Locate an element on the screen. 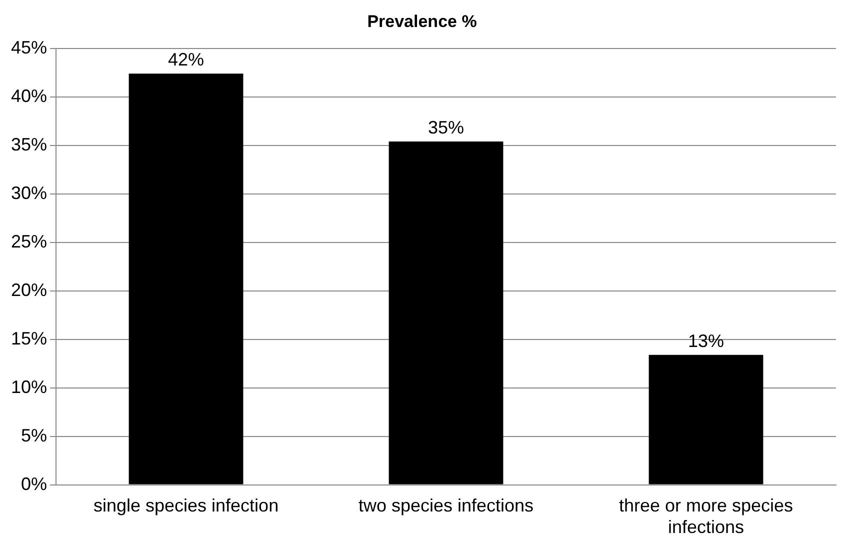  x-tick-label: three or more species infections is located at coordinates (706, 517).